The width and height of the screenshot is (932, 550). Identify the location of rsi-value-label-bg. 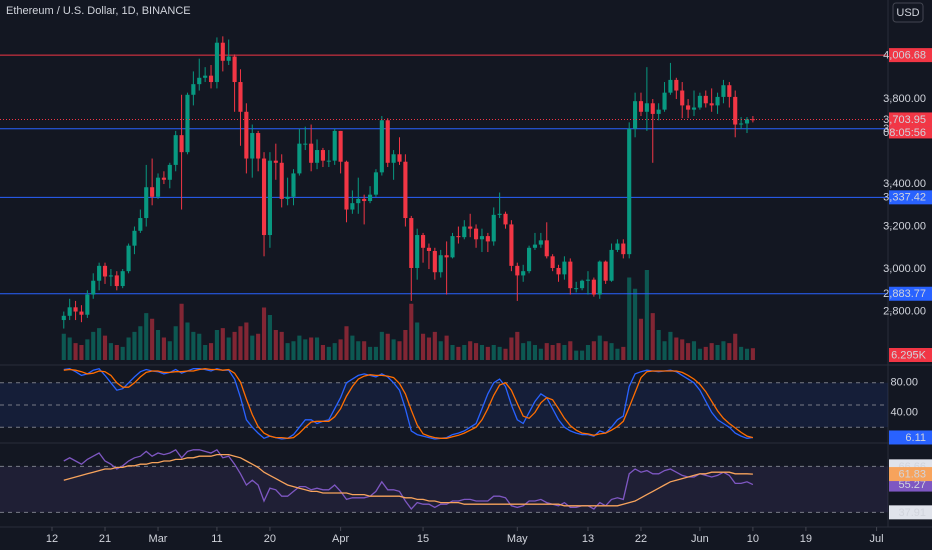
(910, 474).